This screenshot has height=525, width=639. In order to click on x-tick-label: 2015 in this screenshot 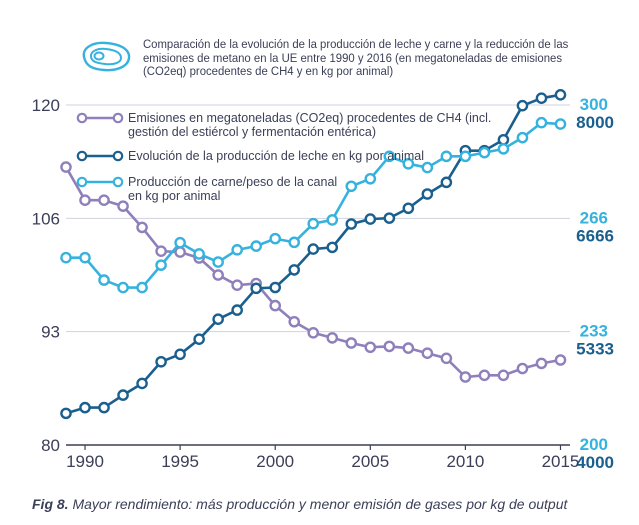, I will do `click(561, 461)`.